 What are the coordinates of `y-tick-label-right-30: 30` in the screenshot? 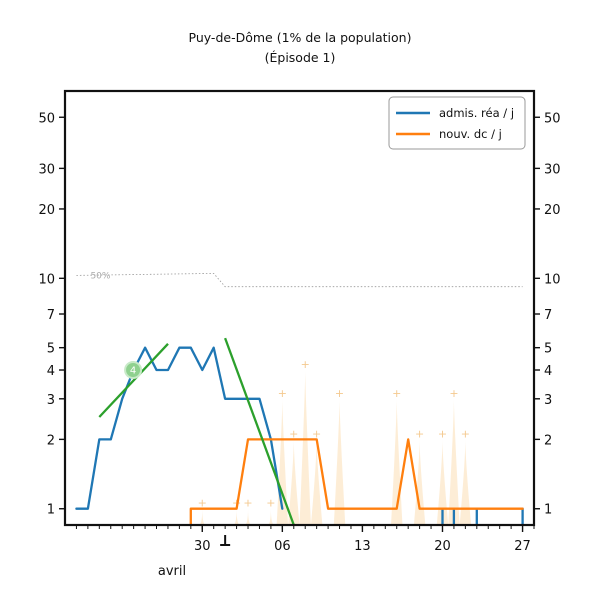 It's located at (552, 169).